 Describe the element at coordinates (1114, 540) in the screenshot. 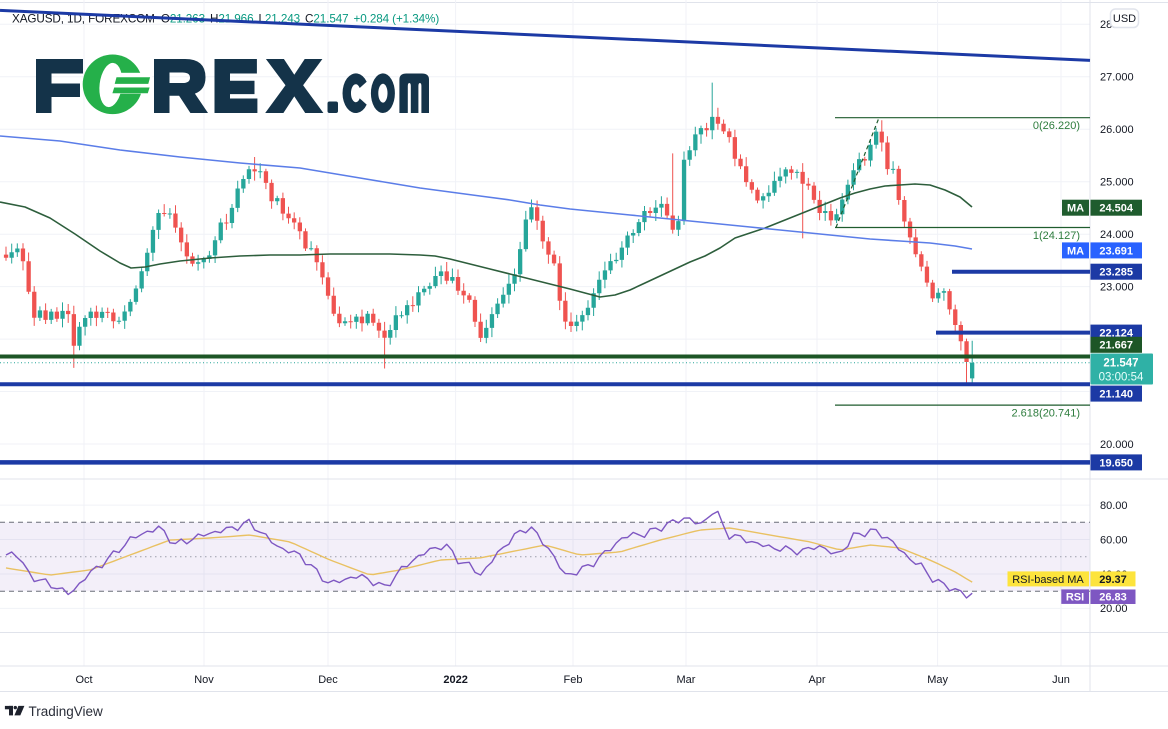

I see `svg-text: 60.00` at that location.